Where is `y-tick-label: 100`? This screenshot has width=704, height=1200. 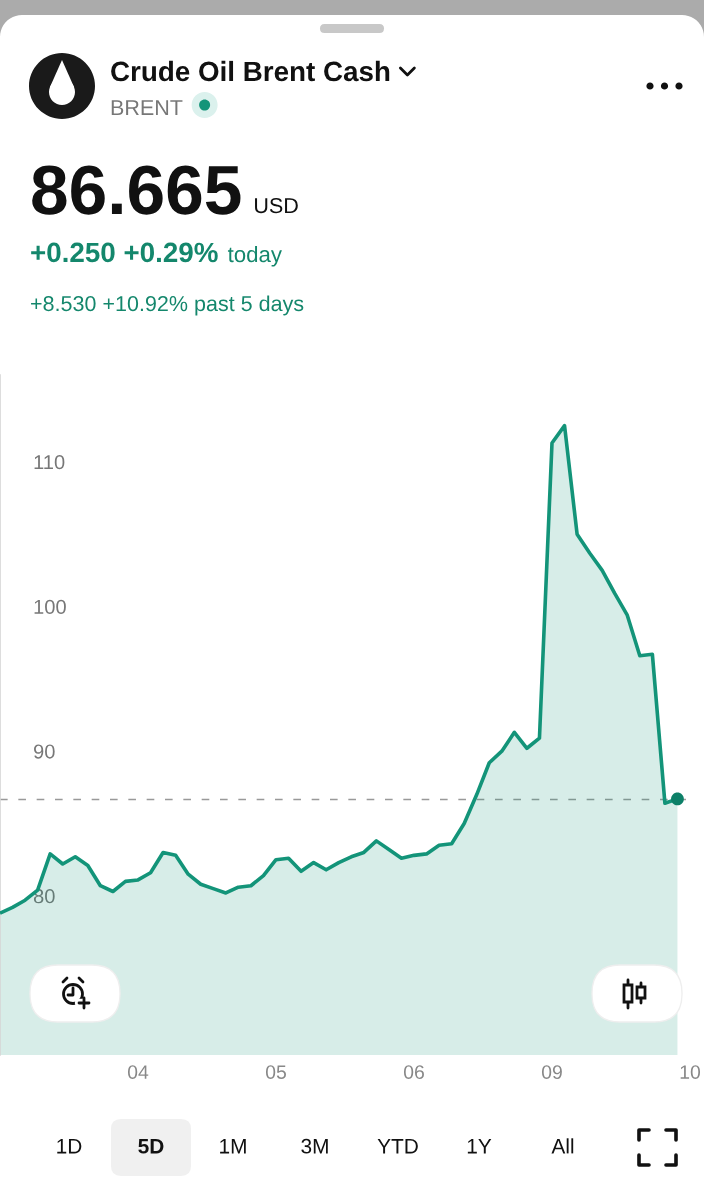
y-tick-label: 100 is located at coordinates (50, 606).